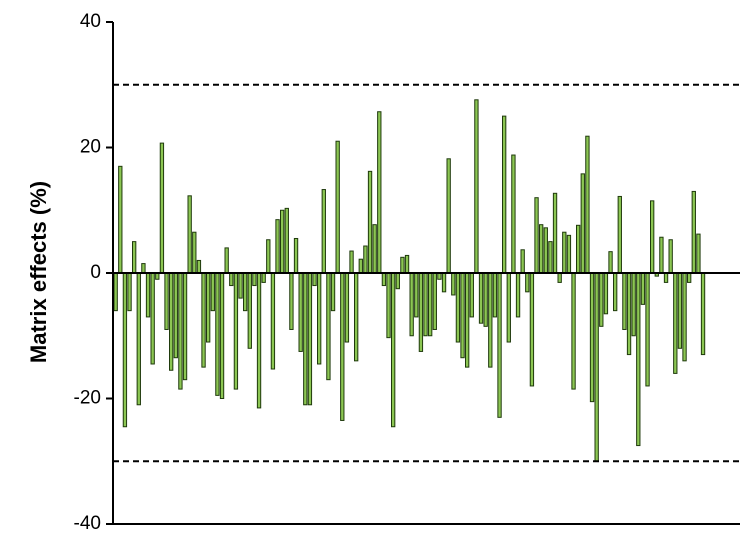 The width and height of the screenshot is (750, 548). Describe the element at coordinates (95, 272) in the screenshot. I see `y-tick-label: 0` at that location.